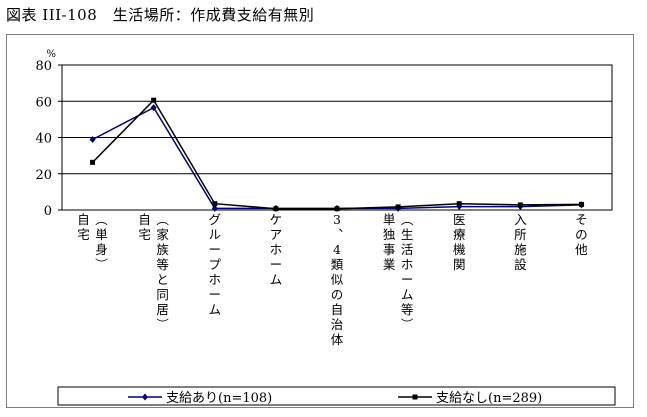 Image resolution: width=647 pixels, height=417 pixels. I want to click on svg-text: 施, so click(520, 249).